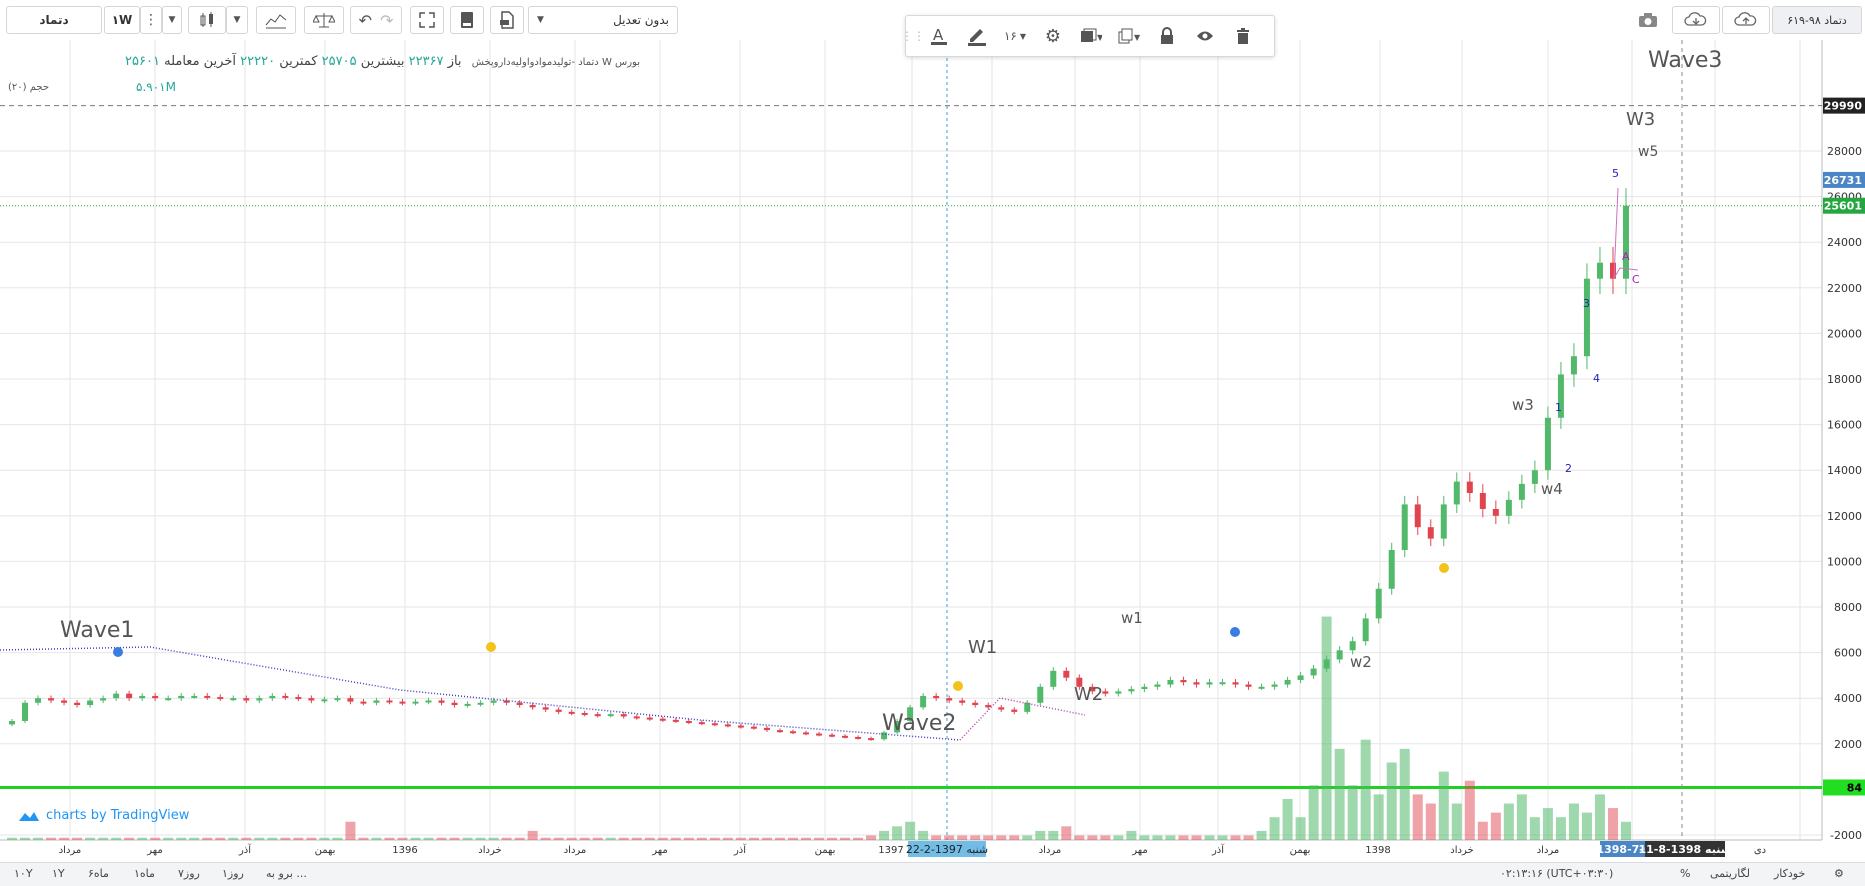 The width and height of the screenshot is (1865, 886). Describe the element at coordinates (603, 20) in the screenshot. I see `adjustment-select: ▼ بدون تعدیل` at that location.